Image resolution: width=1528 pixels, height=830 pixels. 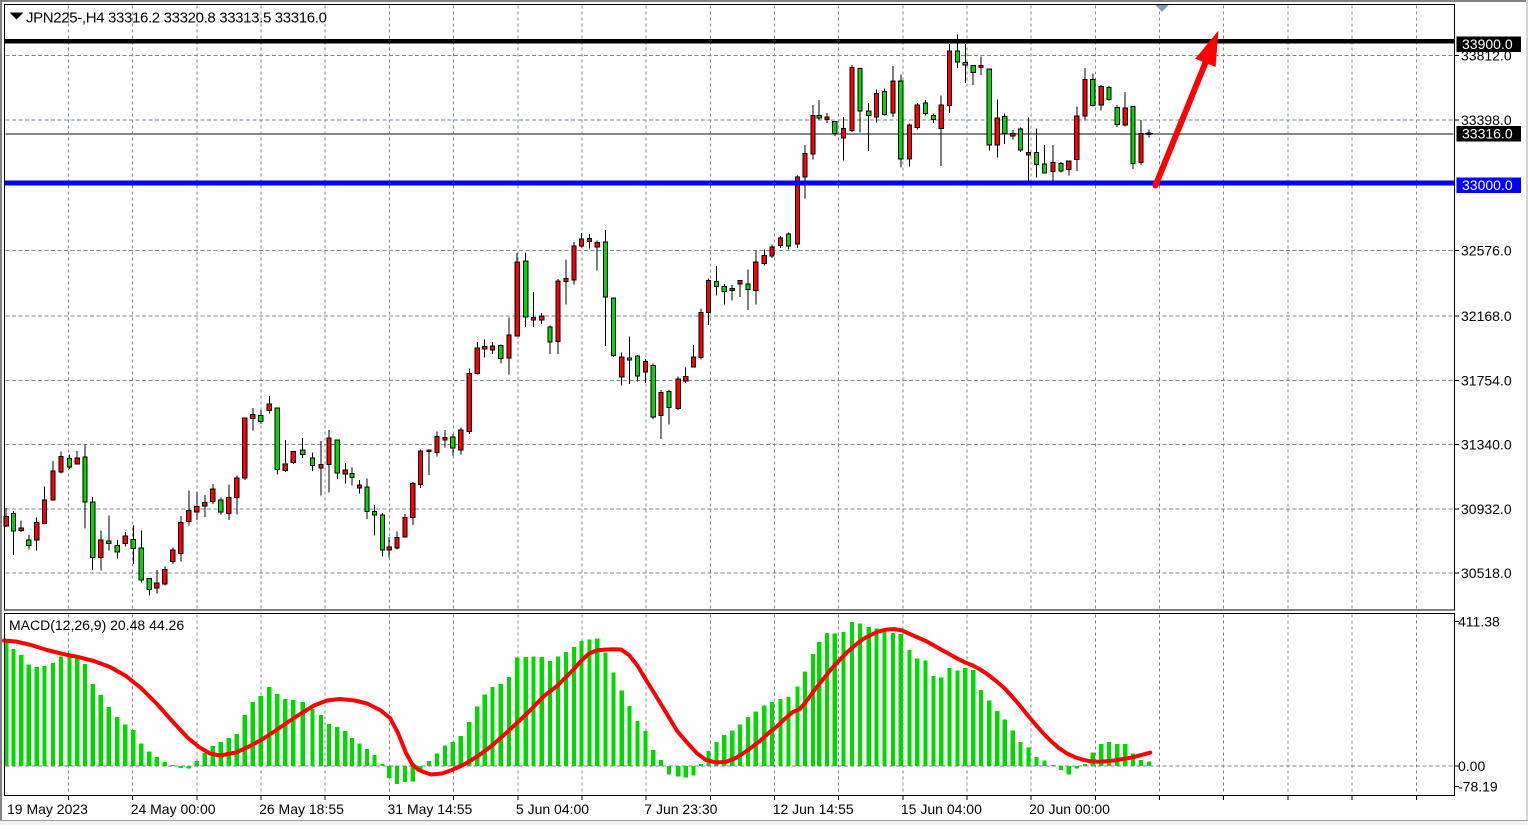 What do you see at coordinates (301, 809) in the screenshot?
I see `svg-text: 26 May 18:55` at bounding box center [301, 809].